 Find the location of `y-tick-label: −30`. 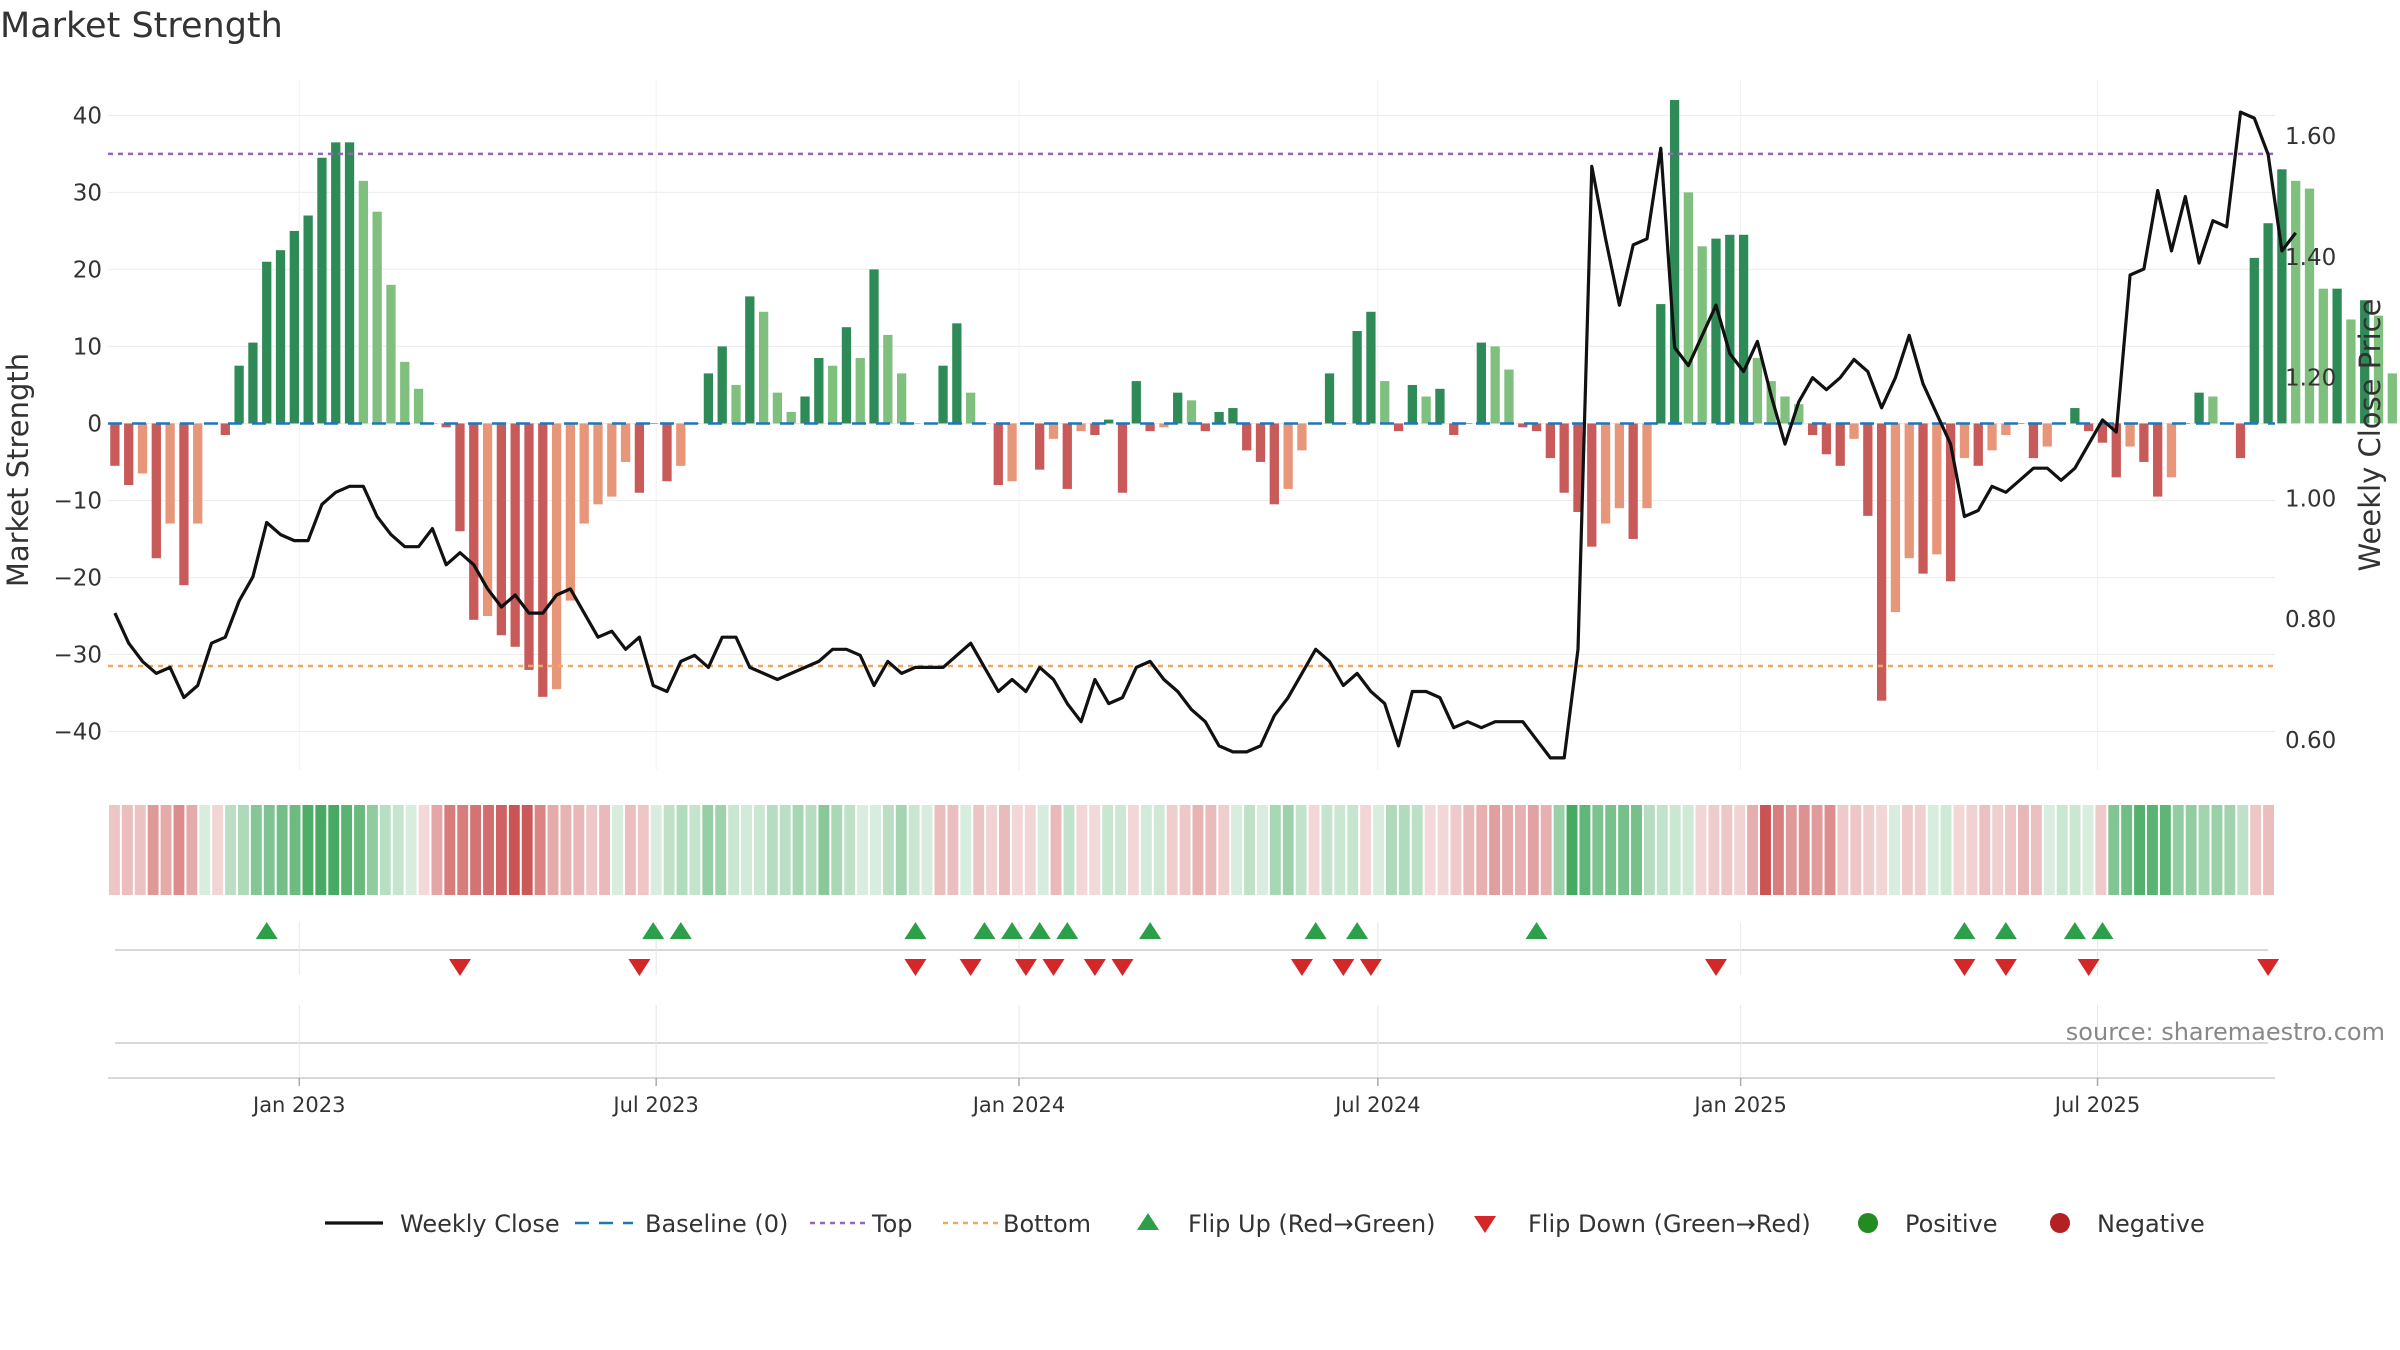

y-tick-label: −30 is located at coordinates (77, 655).